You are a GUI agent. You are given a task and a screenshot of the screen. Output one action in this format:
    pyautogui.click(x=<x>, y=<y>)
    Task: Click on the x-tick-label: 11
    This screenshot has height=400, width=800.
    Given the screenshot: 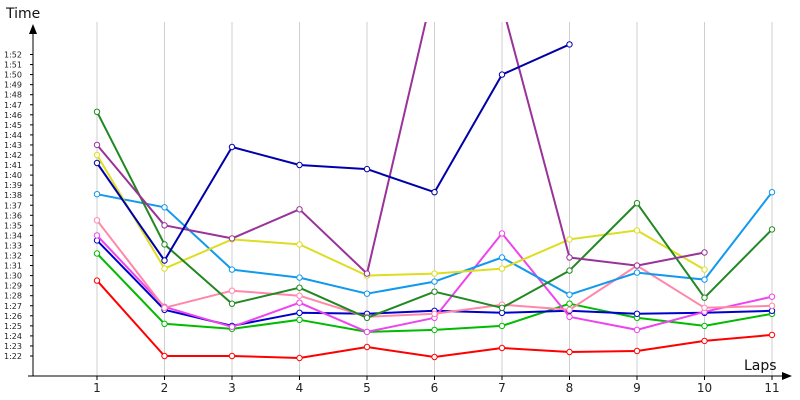 What is the action you would take?
    pyautogui.click(x=771, y=388)
    